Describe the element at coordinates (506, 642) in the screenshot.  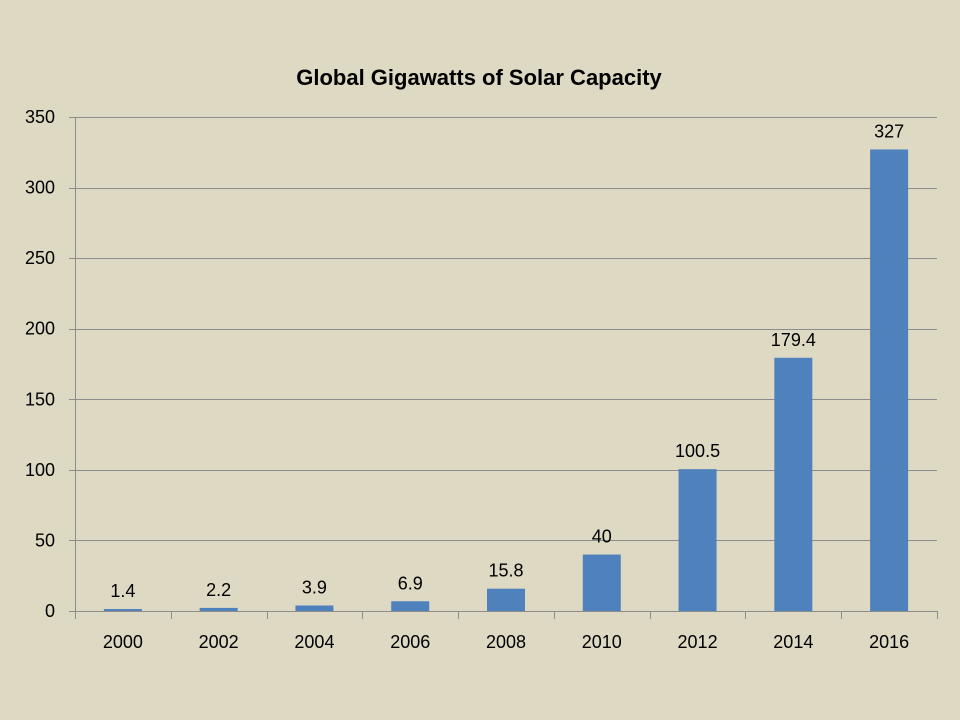
I see `x-tick-label: 2008` at that location.